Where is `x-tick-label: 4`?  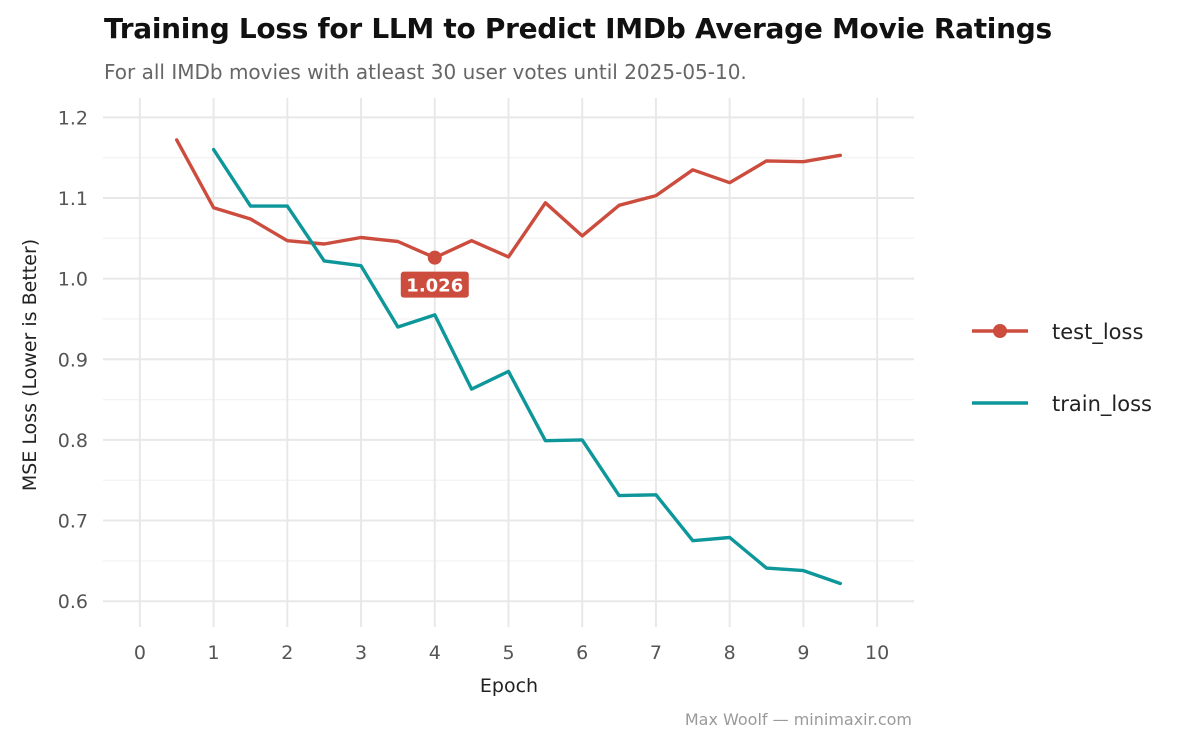
x-tick-label: 4 is located at coordinates (435, 653).